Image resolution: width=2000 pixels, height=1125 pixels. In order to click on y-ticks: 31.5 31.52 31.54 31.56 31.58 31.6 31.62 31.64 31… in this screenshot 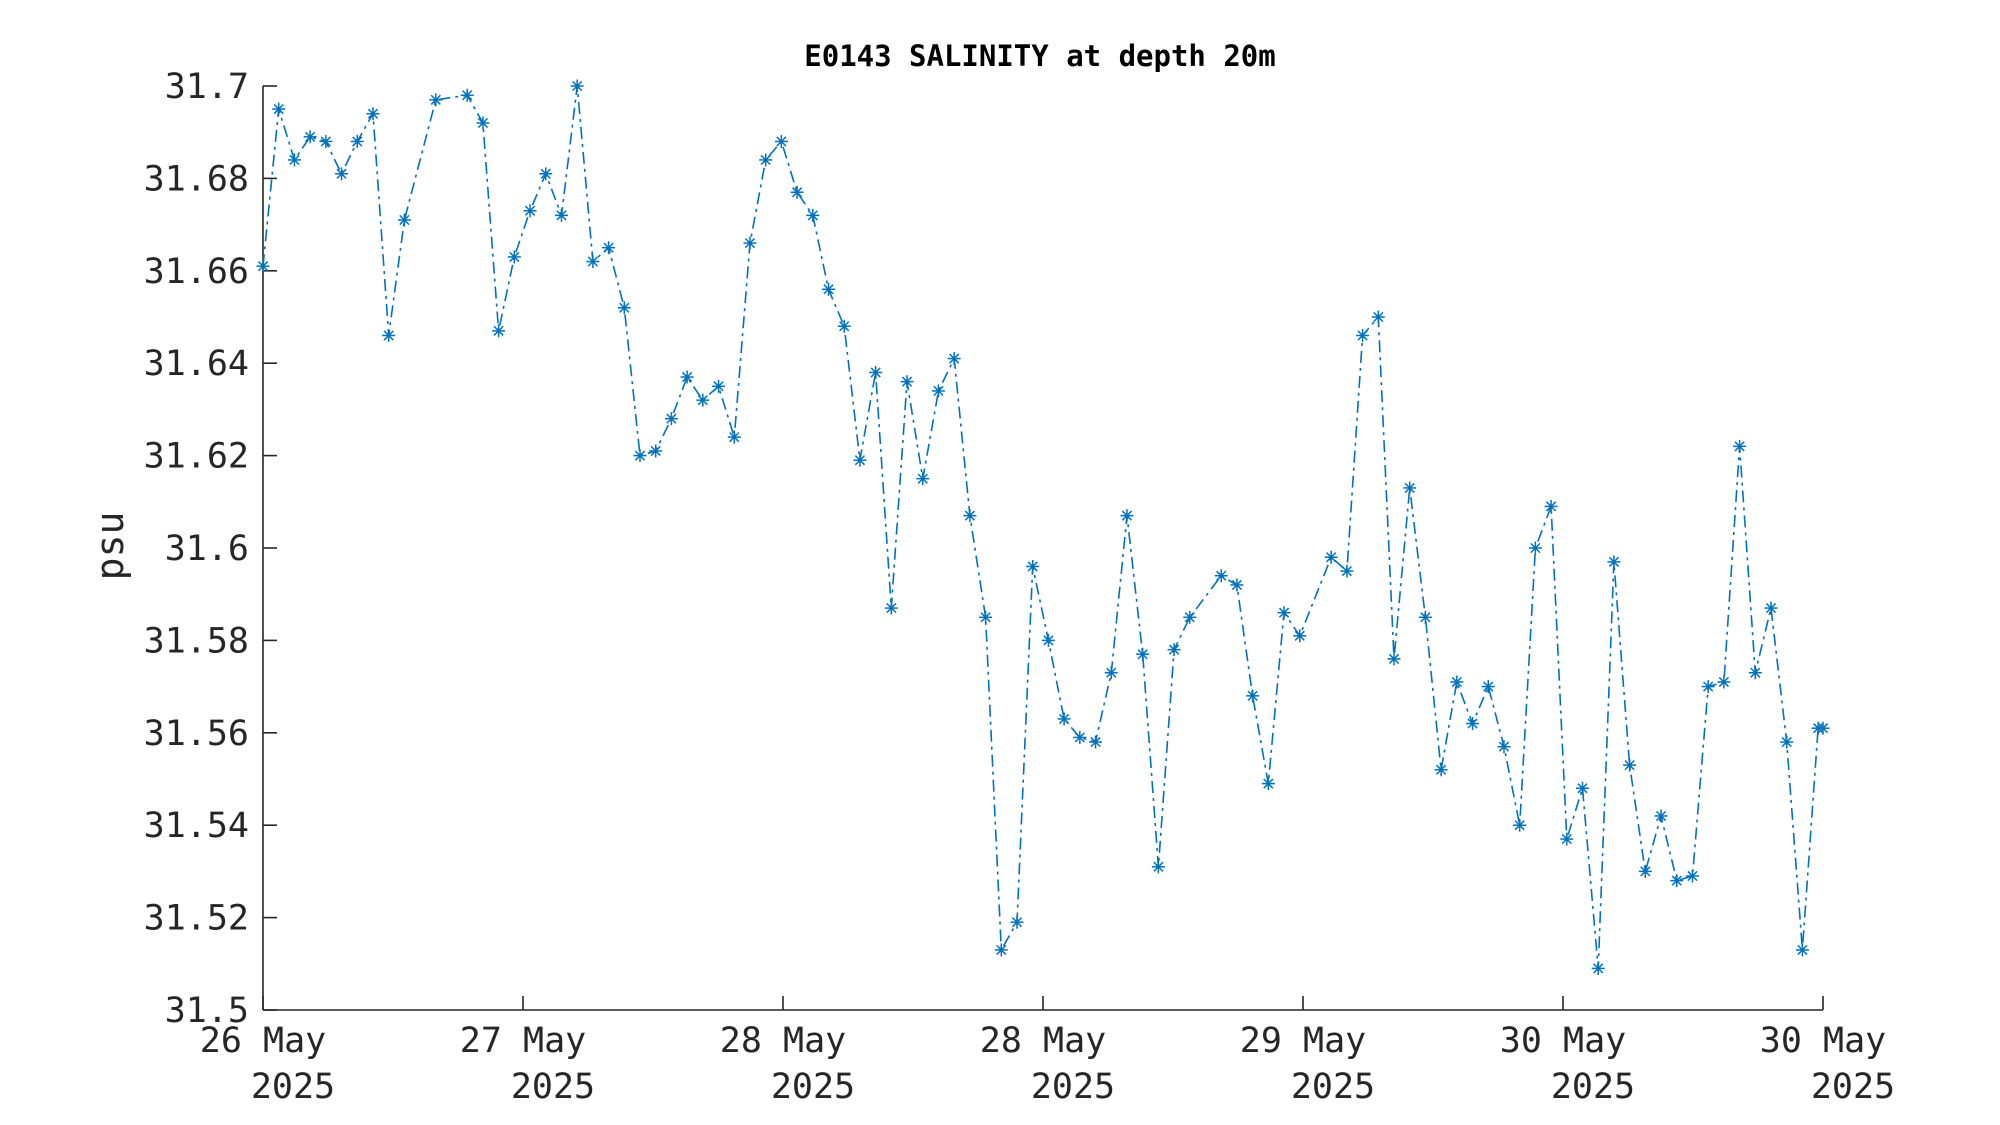, I will do `click(210, 549)`.